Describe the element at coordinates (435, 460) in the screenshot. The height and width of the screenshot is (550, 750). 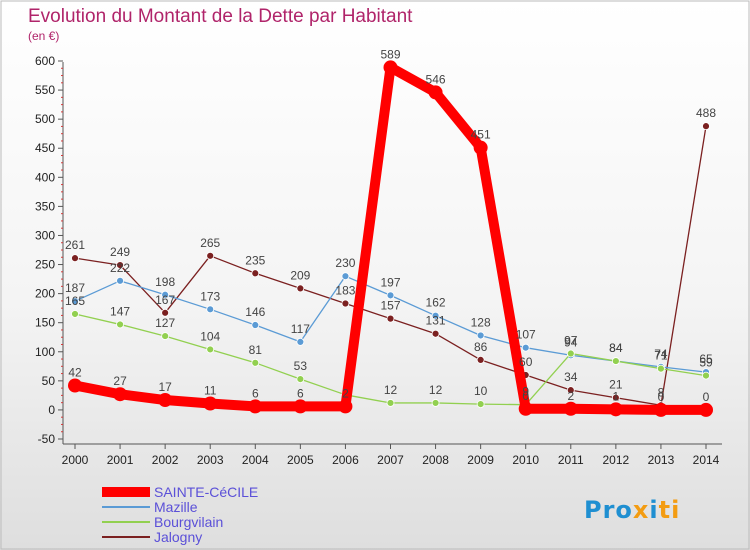
I see `x-tick-label: 2008` at that location.